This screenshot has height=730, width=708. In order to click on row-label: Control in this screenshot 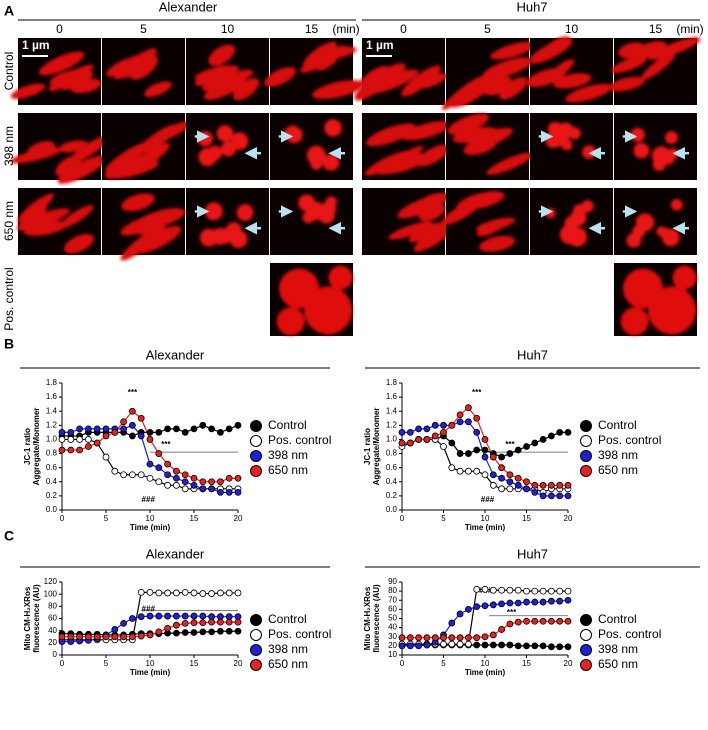, I will do `click(9, 71)`.